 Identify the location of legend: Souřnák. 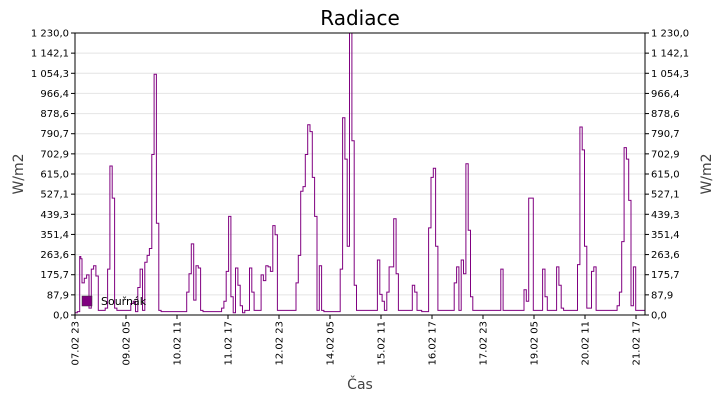
(114, 301).